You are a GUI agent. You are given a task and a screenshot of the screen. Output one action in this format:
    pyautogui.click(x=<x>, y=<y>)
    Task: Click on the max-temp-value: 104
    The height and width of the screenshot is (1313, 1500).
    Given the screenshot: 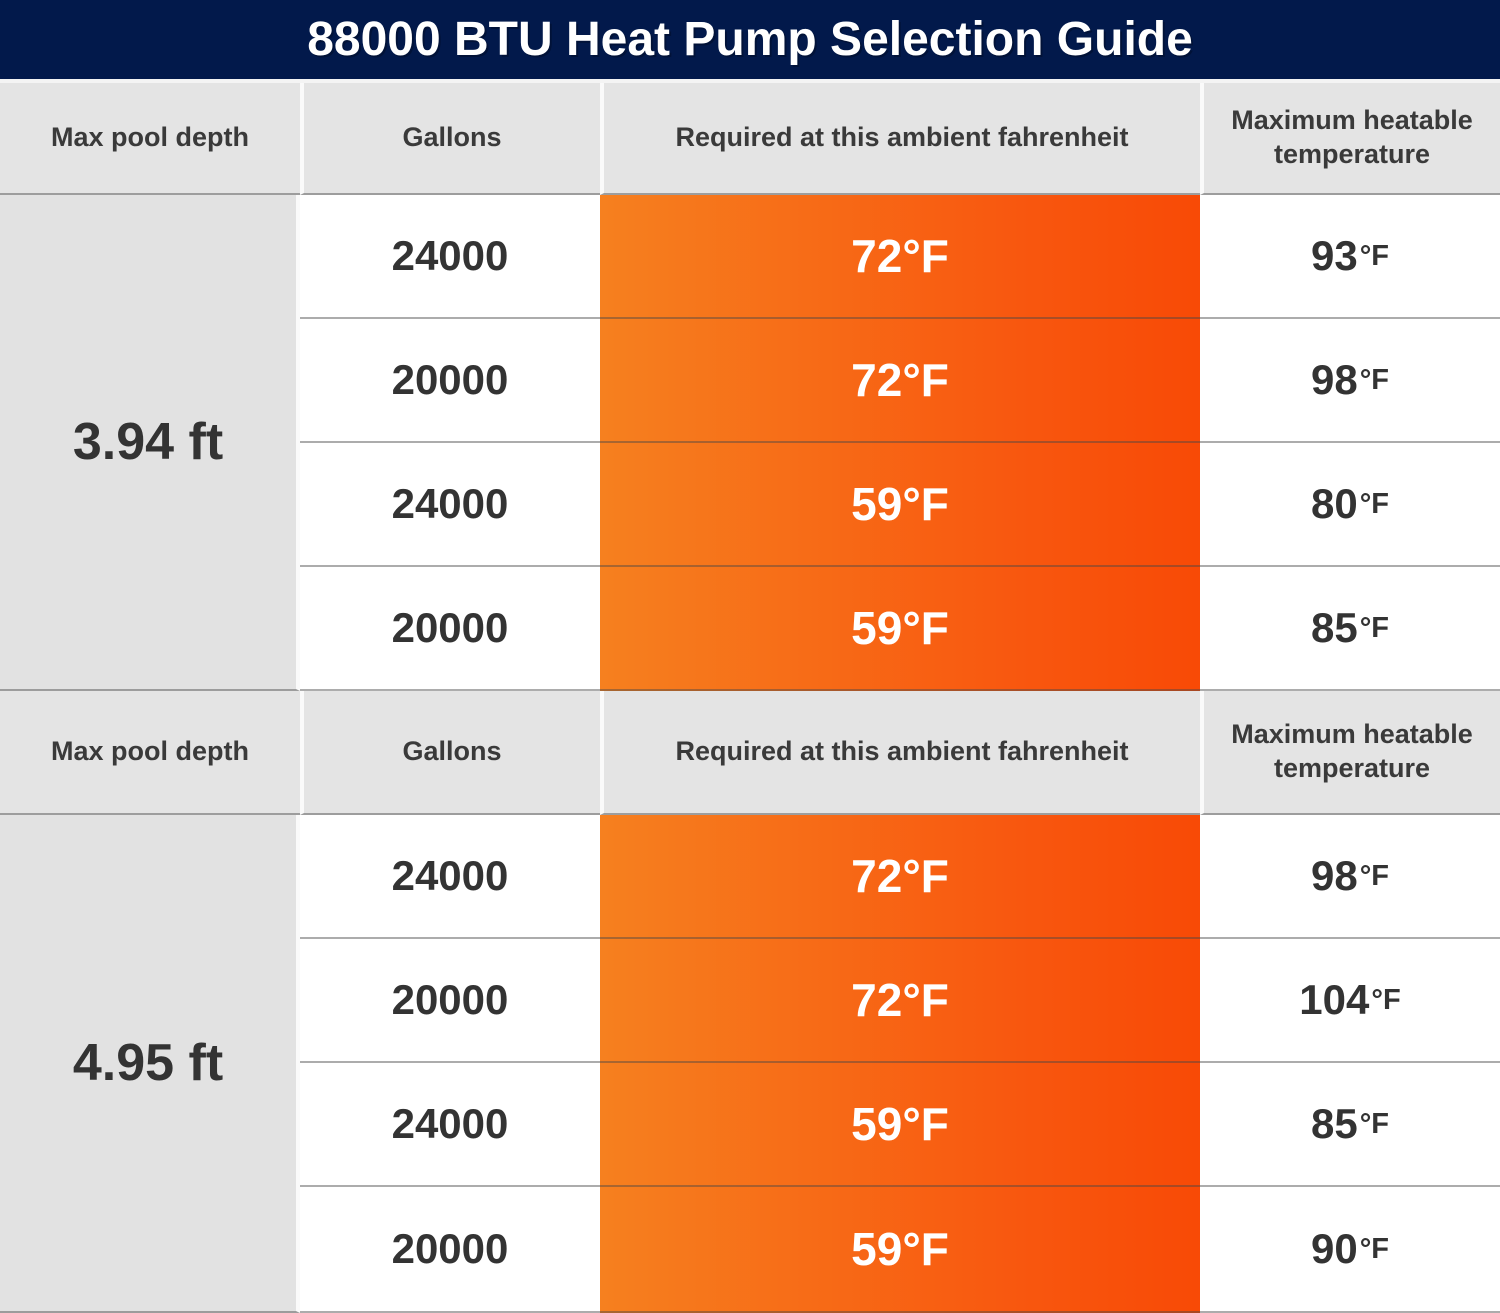 What is the action you would take?
    pyautogui.click(x=1334, y=999)
    